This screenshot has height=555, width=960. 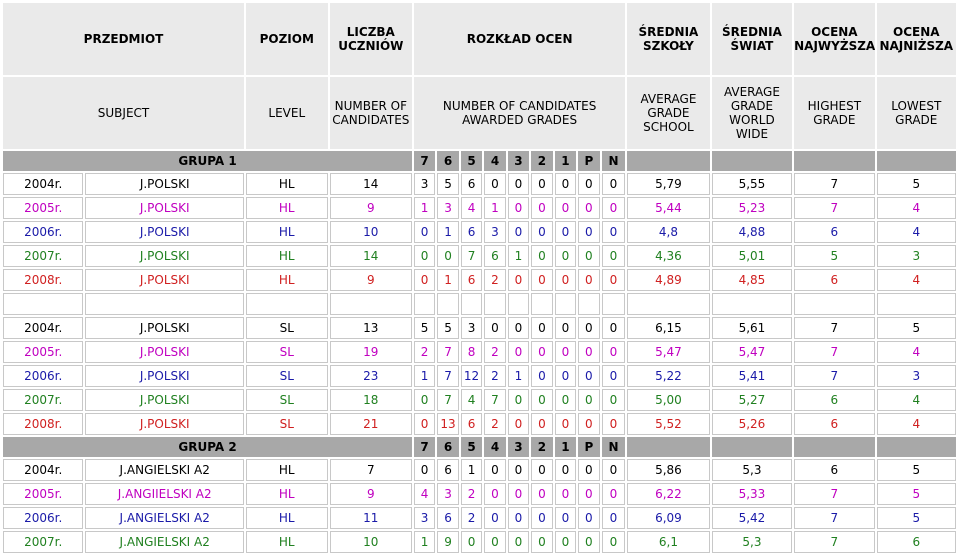 What do you see at coordinates (668, 208) in the screenshot?
I see `avg-school-cell: 5,44` at bounding box center [668, 208].